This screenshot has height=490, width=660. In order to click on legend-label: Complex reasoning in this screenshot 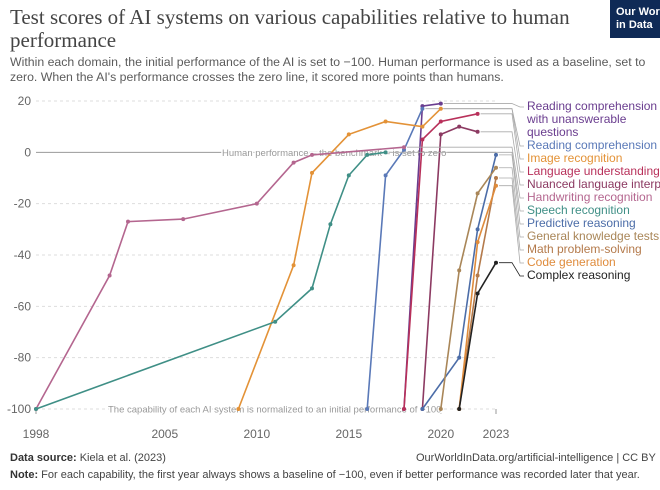, I will do `click(579, 275)`.